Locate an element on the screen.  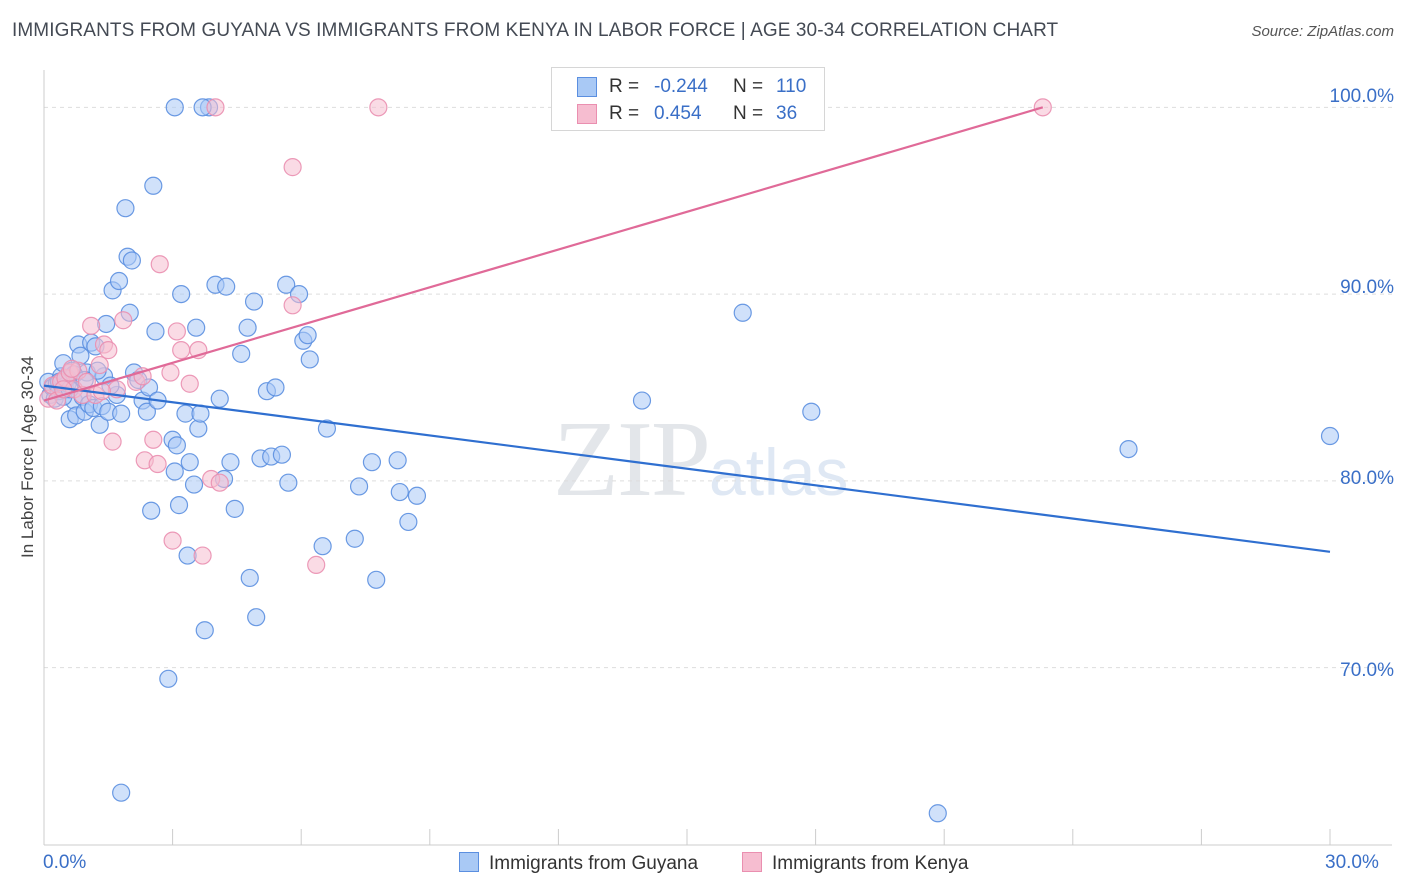
watermark: ZIPatlas is located at coordinates (700, 460).